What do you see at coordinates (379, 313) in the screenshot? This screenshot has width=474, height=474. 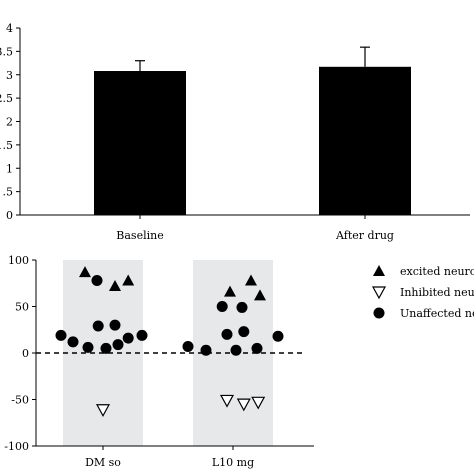 I see `legend-marker-unaffected-neuron` at bounding box center [379, 313].